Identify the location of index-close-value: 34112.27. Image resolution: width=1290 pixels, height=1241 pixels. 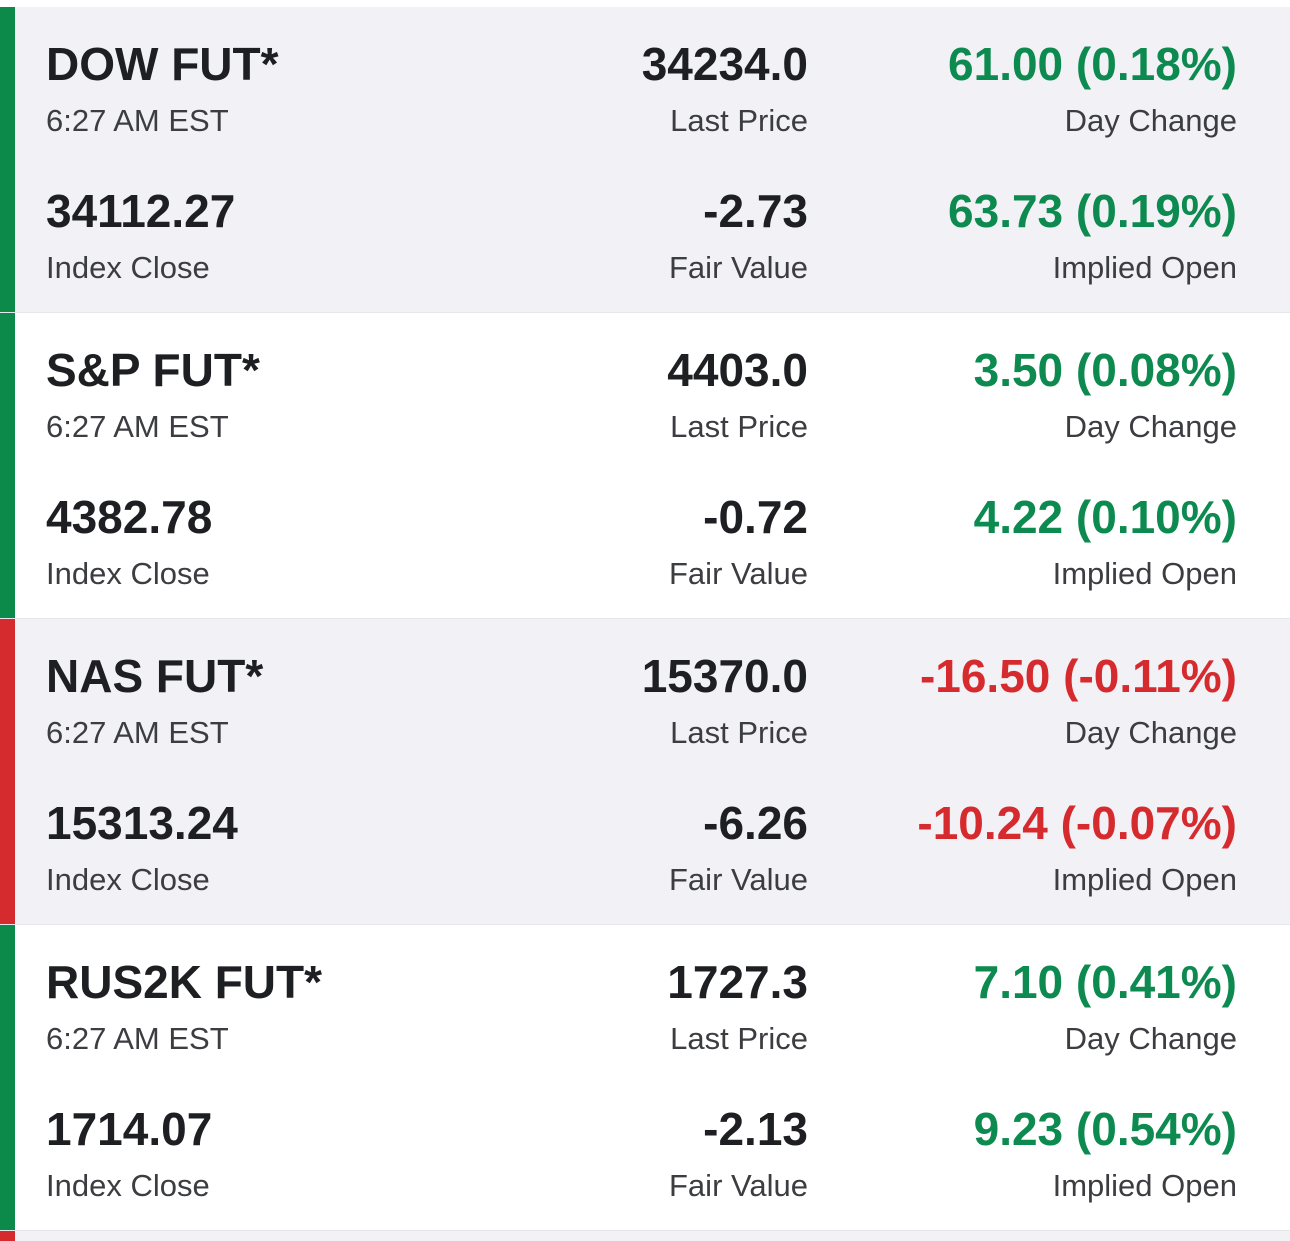
(141, 211).